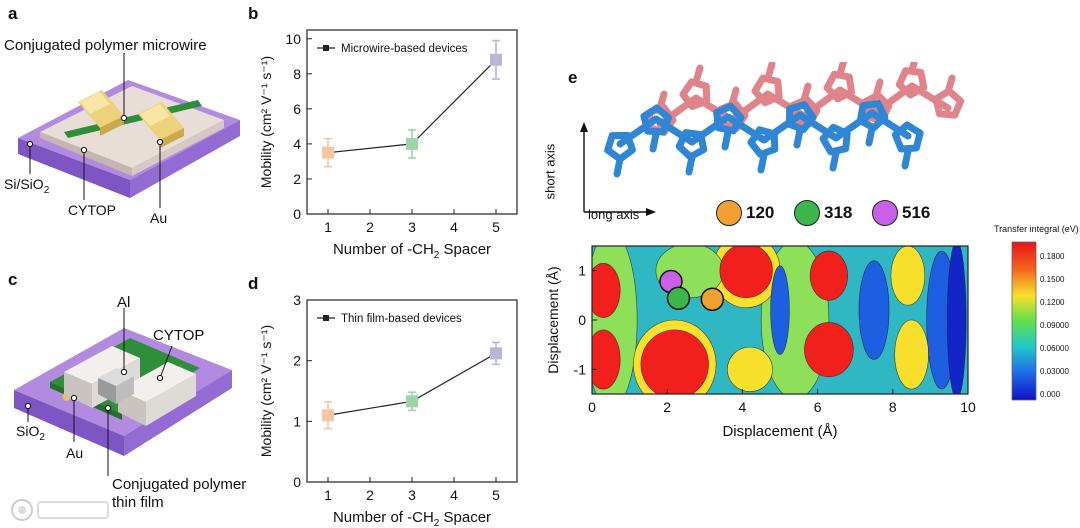 The height and width of the screenshot is (528, 1080). Describe the element at coordinates (123, 392) in the screenshot. I see `panel-c-device-illustration` at that location.